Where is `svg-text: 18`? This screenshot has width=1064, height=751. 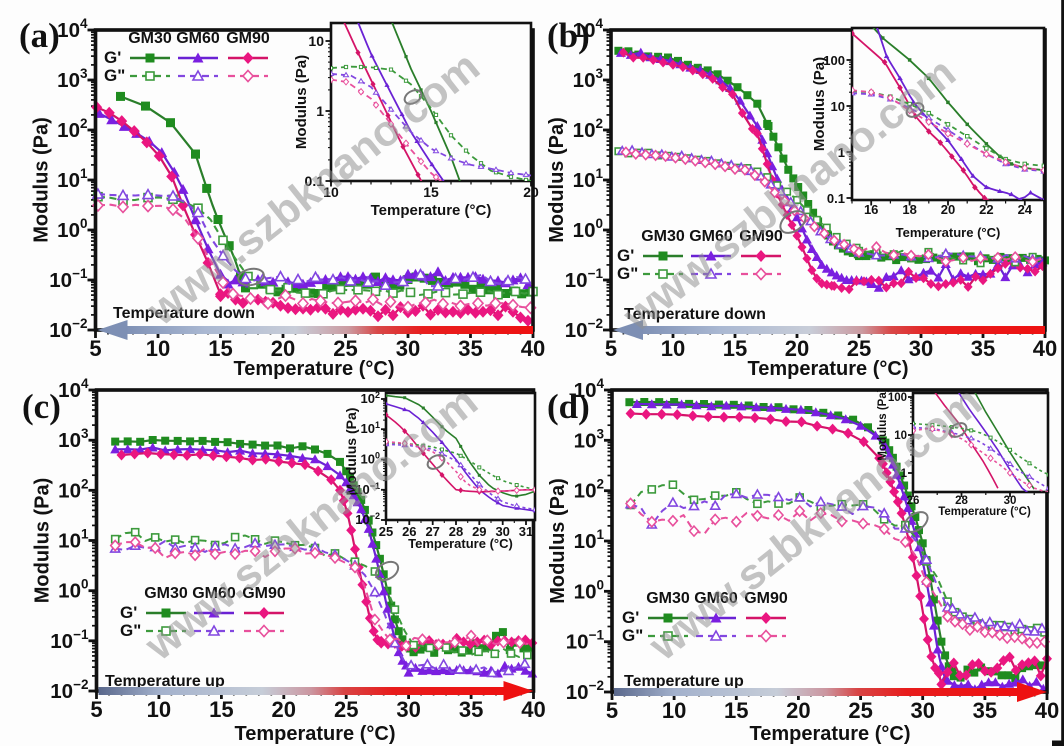
svg-text: 18 is located at coordinates (909, 209).